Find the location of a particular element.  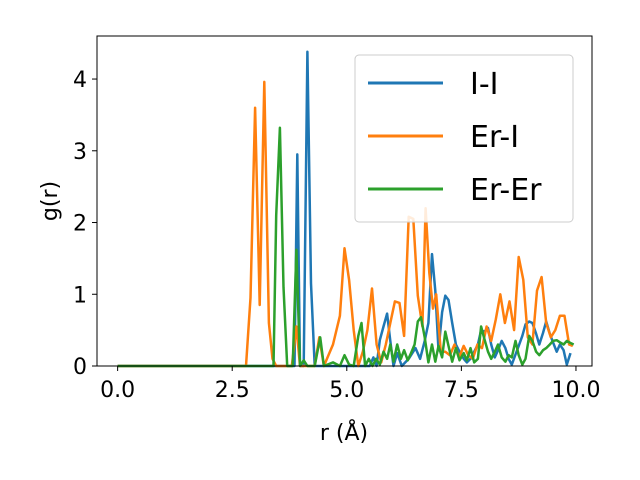

legend-frame is located at coordinates (464, 138).